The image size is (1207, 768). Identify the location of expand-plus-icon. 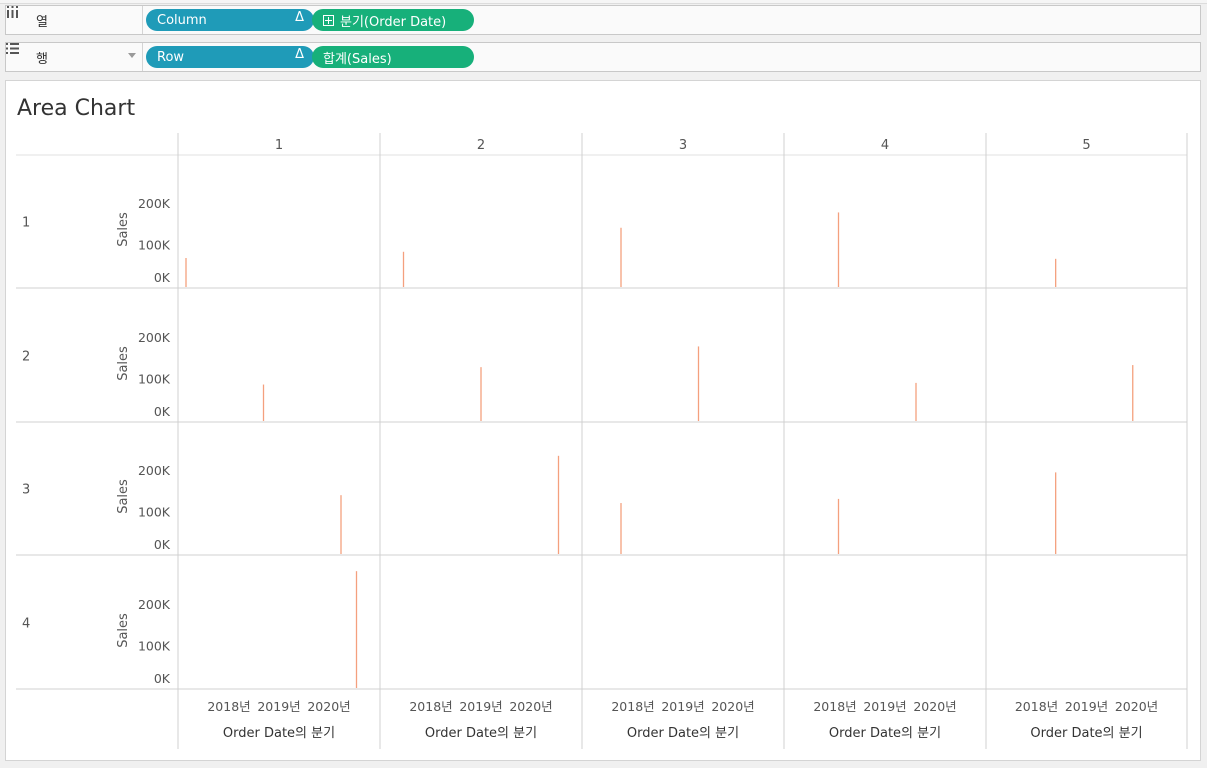
(328, 20).